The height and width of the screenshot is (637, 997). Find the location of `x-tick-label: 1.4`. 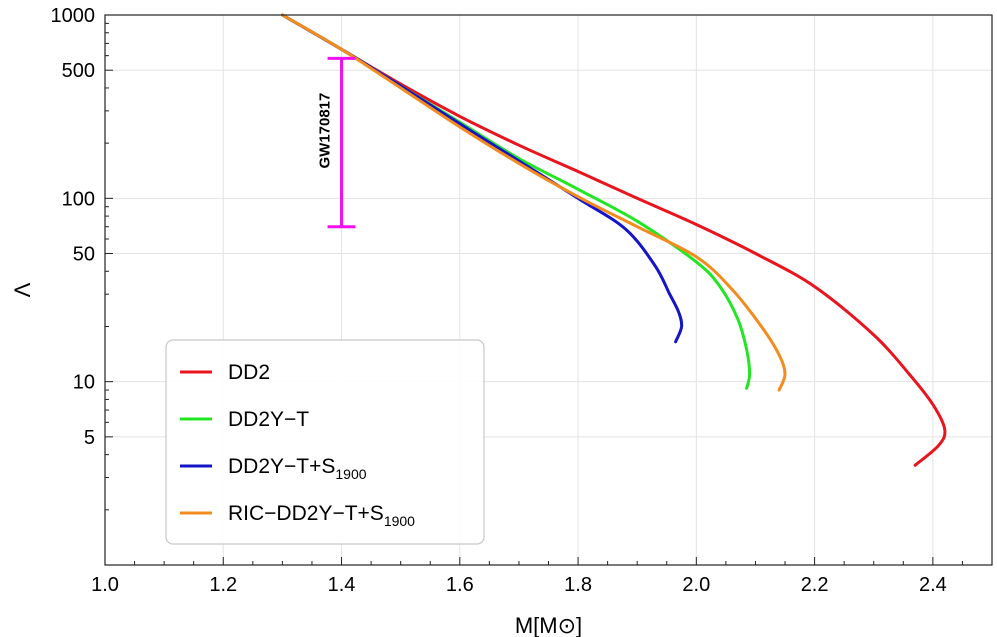

x-tick-label: 1.4 is located at coordinates (342, 585).